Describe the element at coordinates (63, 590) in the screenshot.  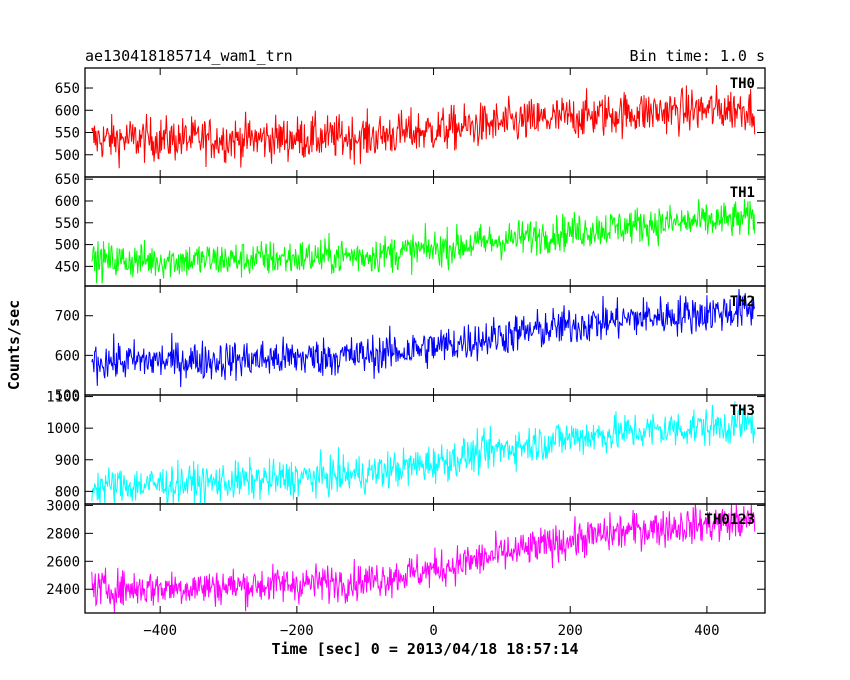
I see `y-tick-label: 2400` at that location.